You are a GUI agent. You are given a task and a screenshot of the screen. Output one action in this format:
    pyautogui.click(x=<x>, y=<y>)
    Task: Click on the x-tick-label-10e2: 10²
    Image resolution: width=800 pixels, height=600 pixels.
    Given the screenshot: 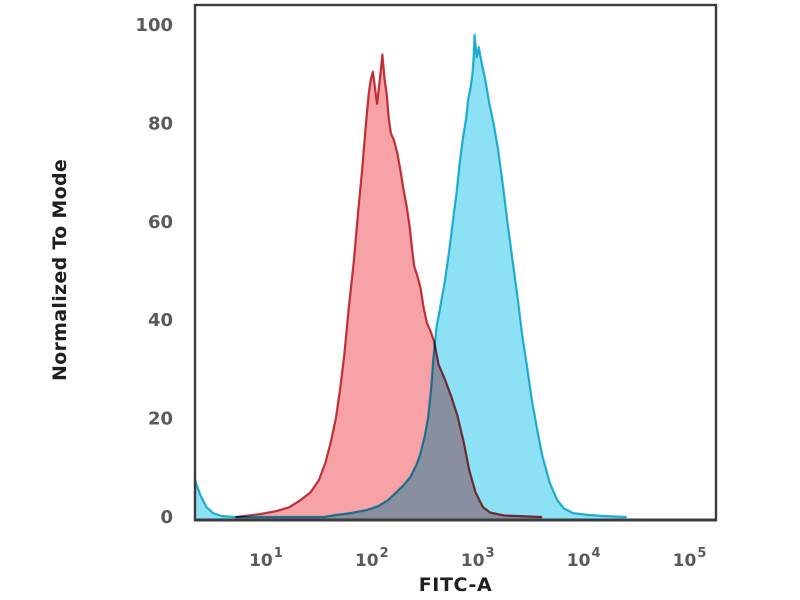 What is the action you would take?
    pyautogui.click(x=372, y=558)
    